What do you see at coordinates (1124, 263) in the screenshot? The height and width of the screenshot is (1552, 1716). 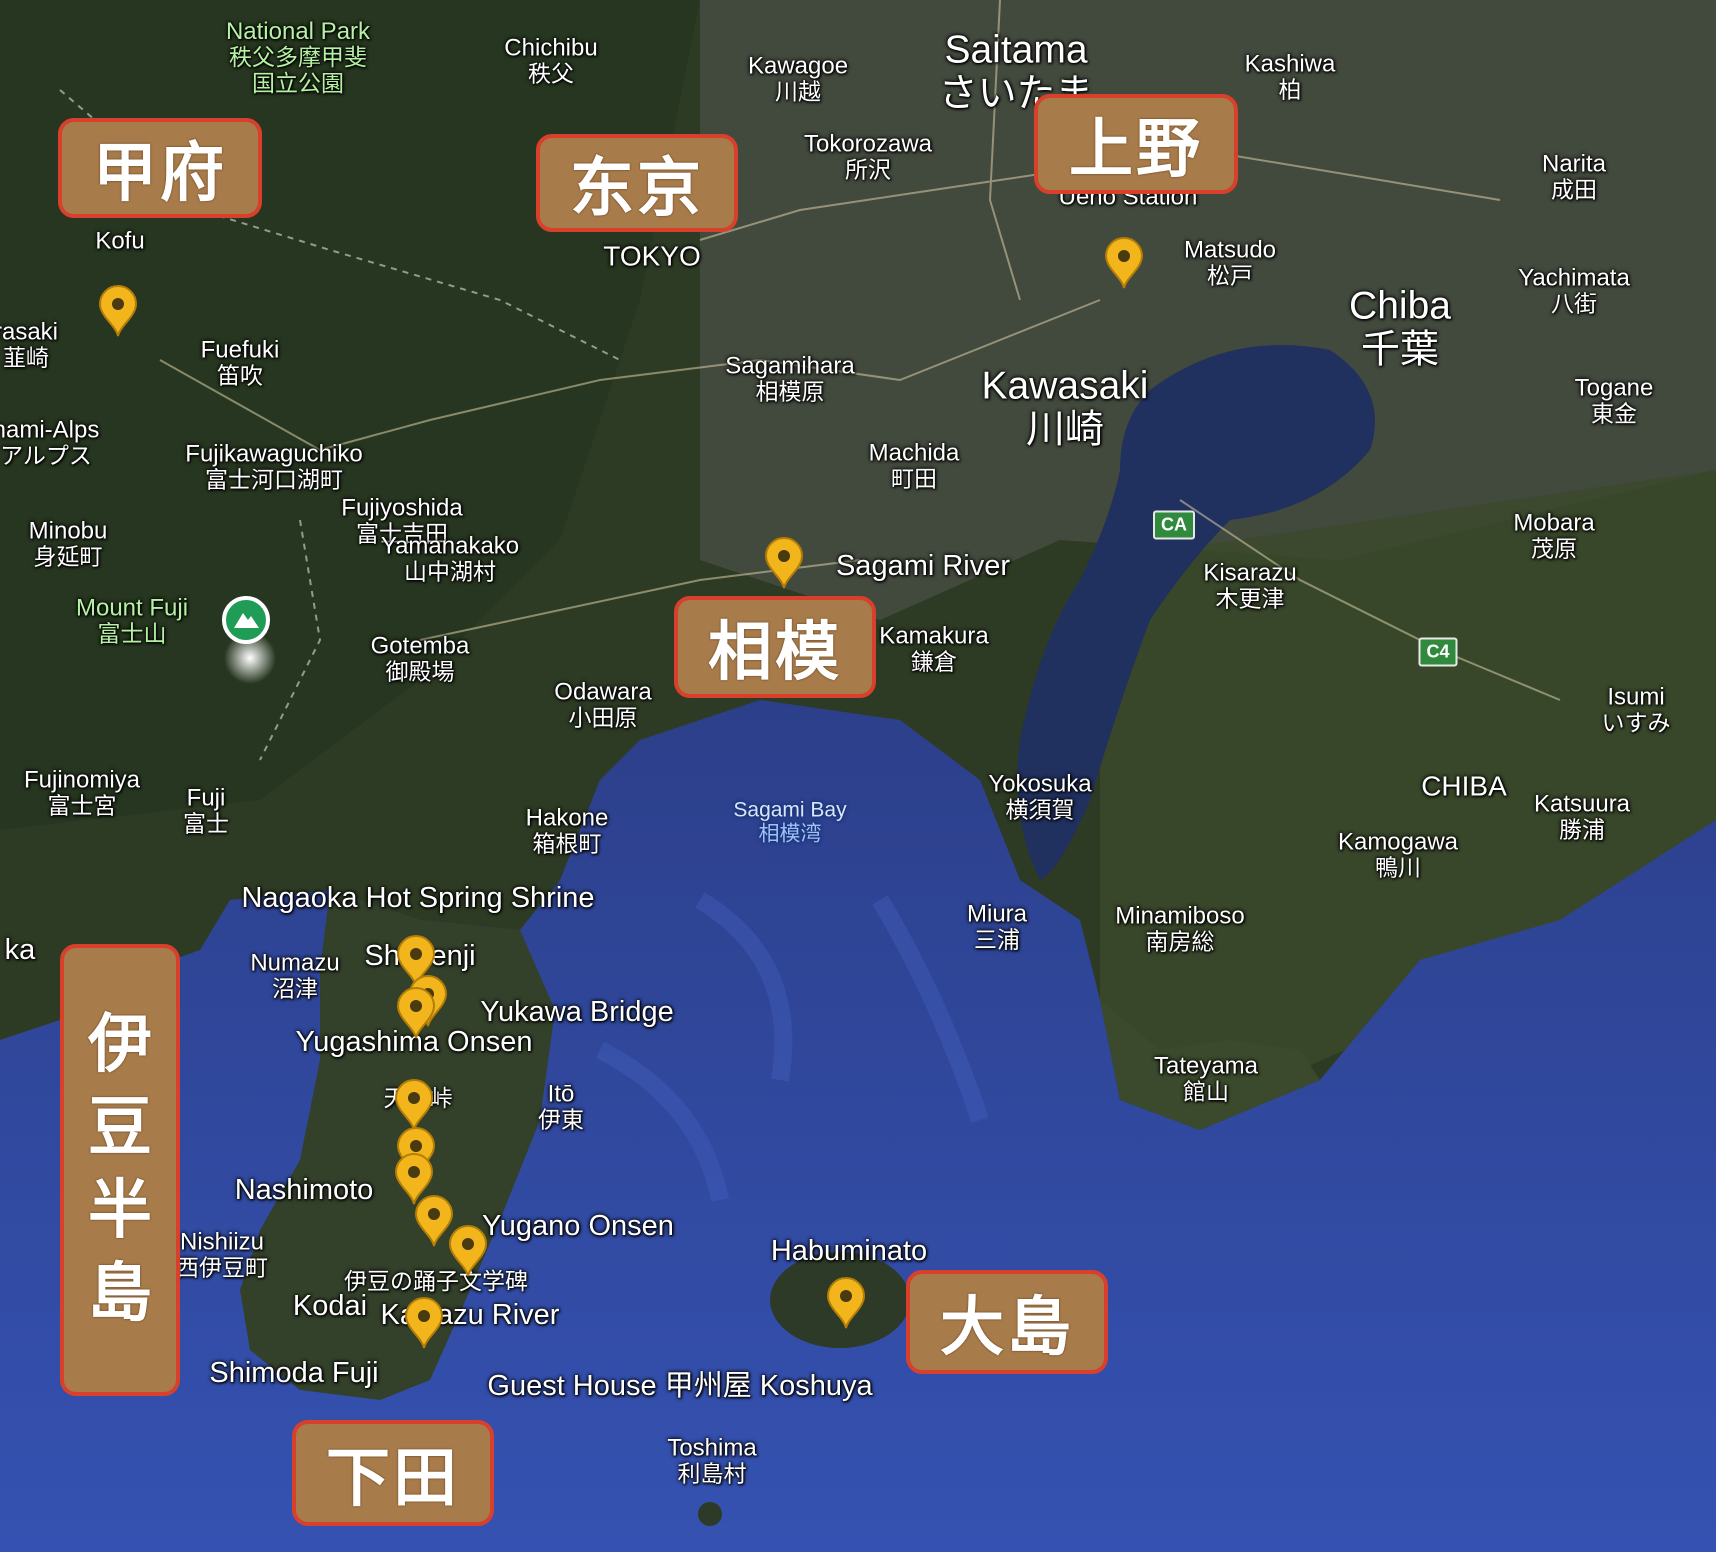 I see `ueno-pin-icon` at bounding box center [1124, 263].